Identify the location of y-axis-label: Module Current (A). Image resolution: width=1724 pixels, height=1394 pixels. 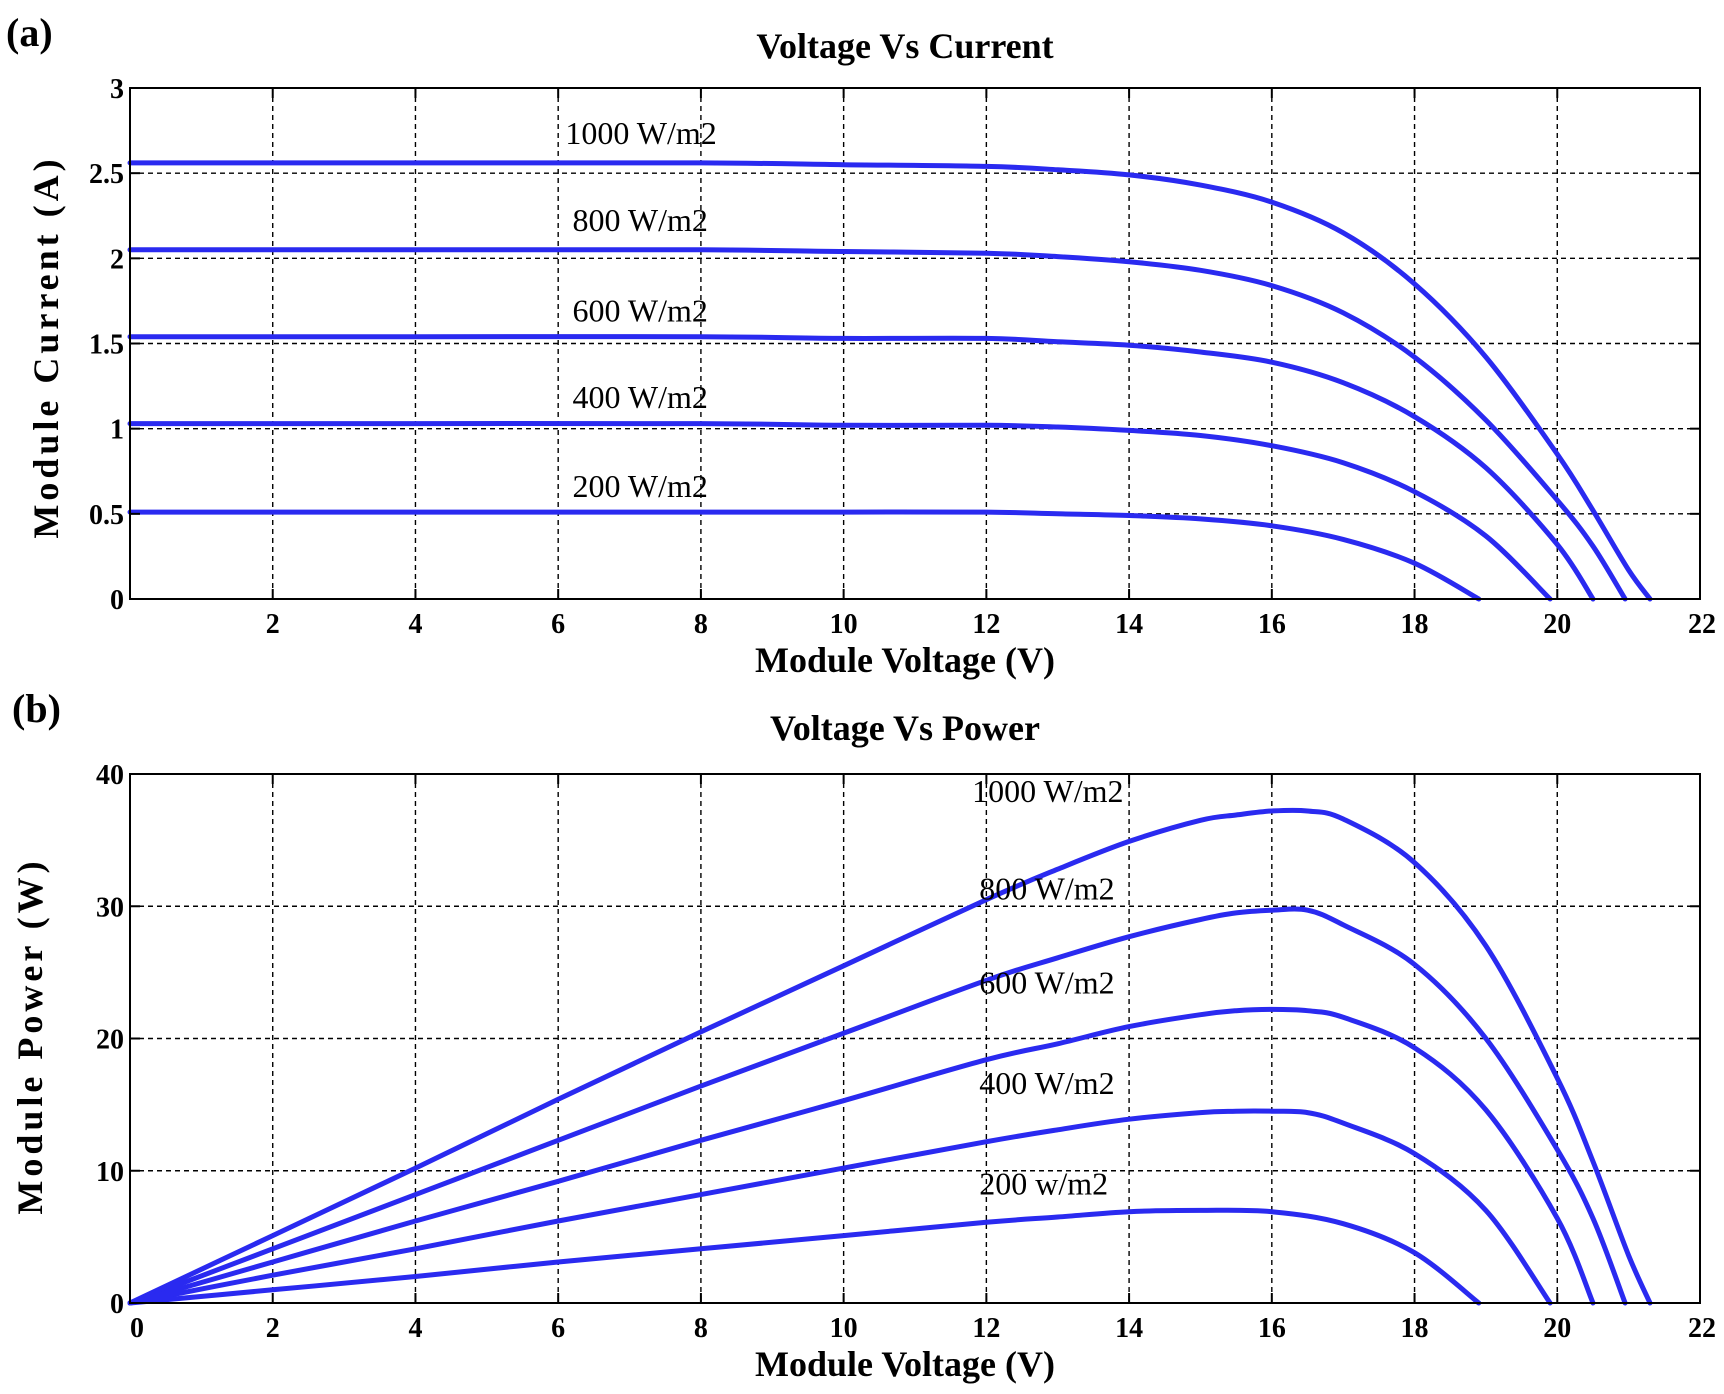
(46, 346).